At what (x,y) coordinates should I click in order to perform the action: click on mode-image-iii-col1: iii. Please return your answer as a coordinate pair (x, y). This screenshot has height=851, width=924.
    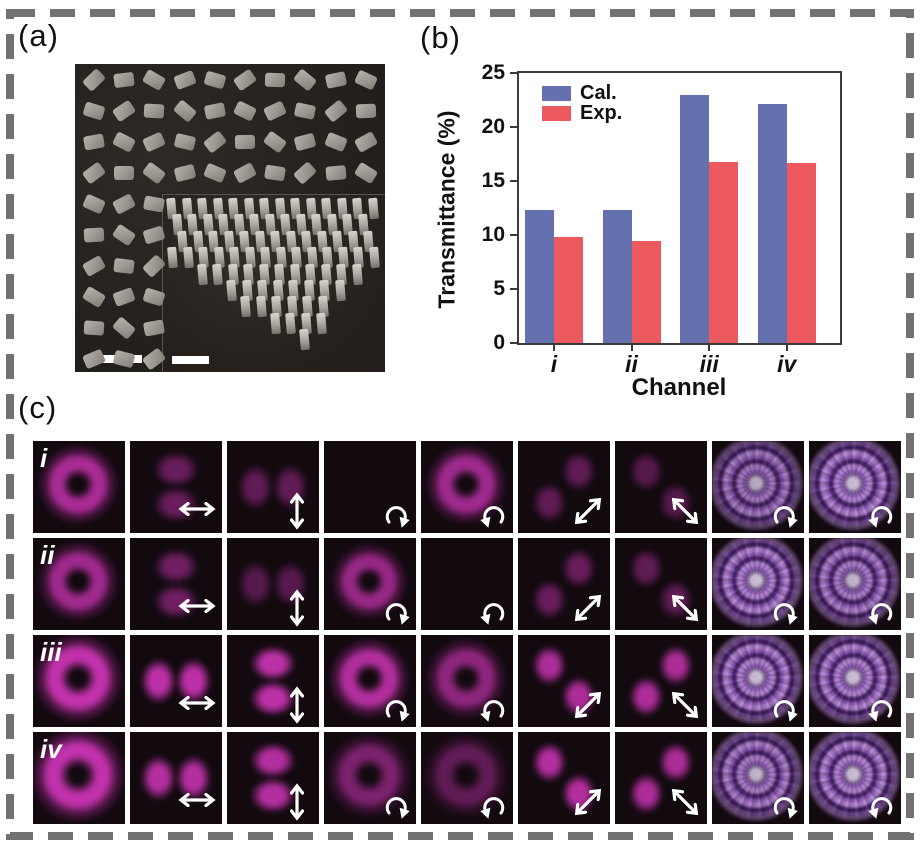
    Looking at the image, I should click on (79, 681).